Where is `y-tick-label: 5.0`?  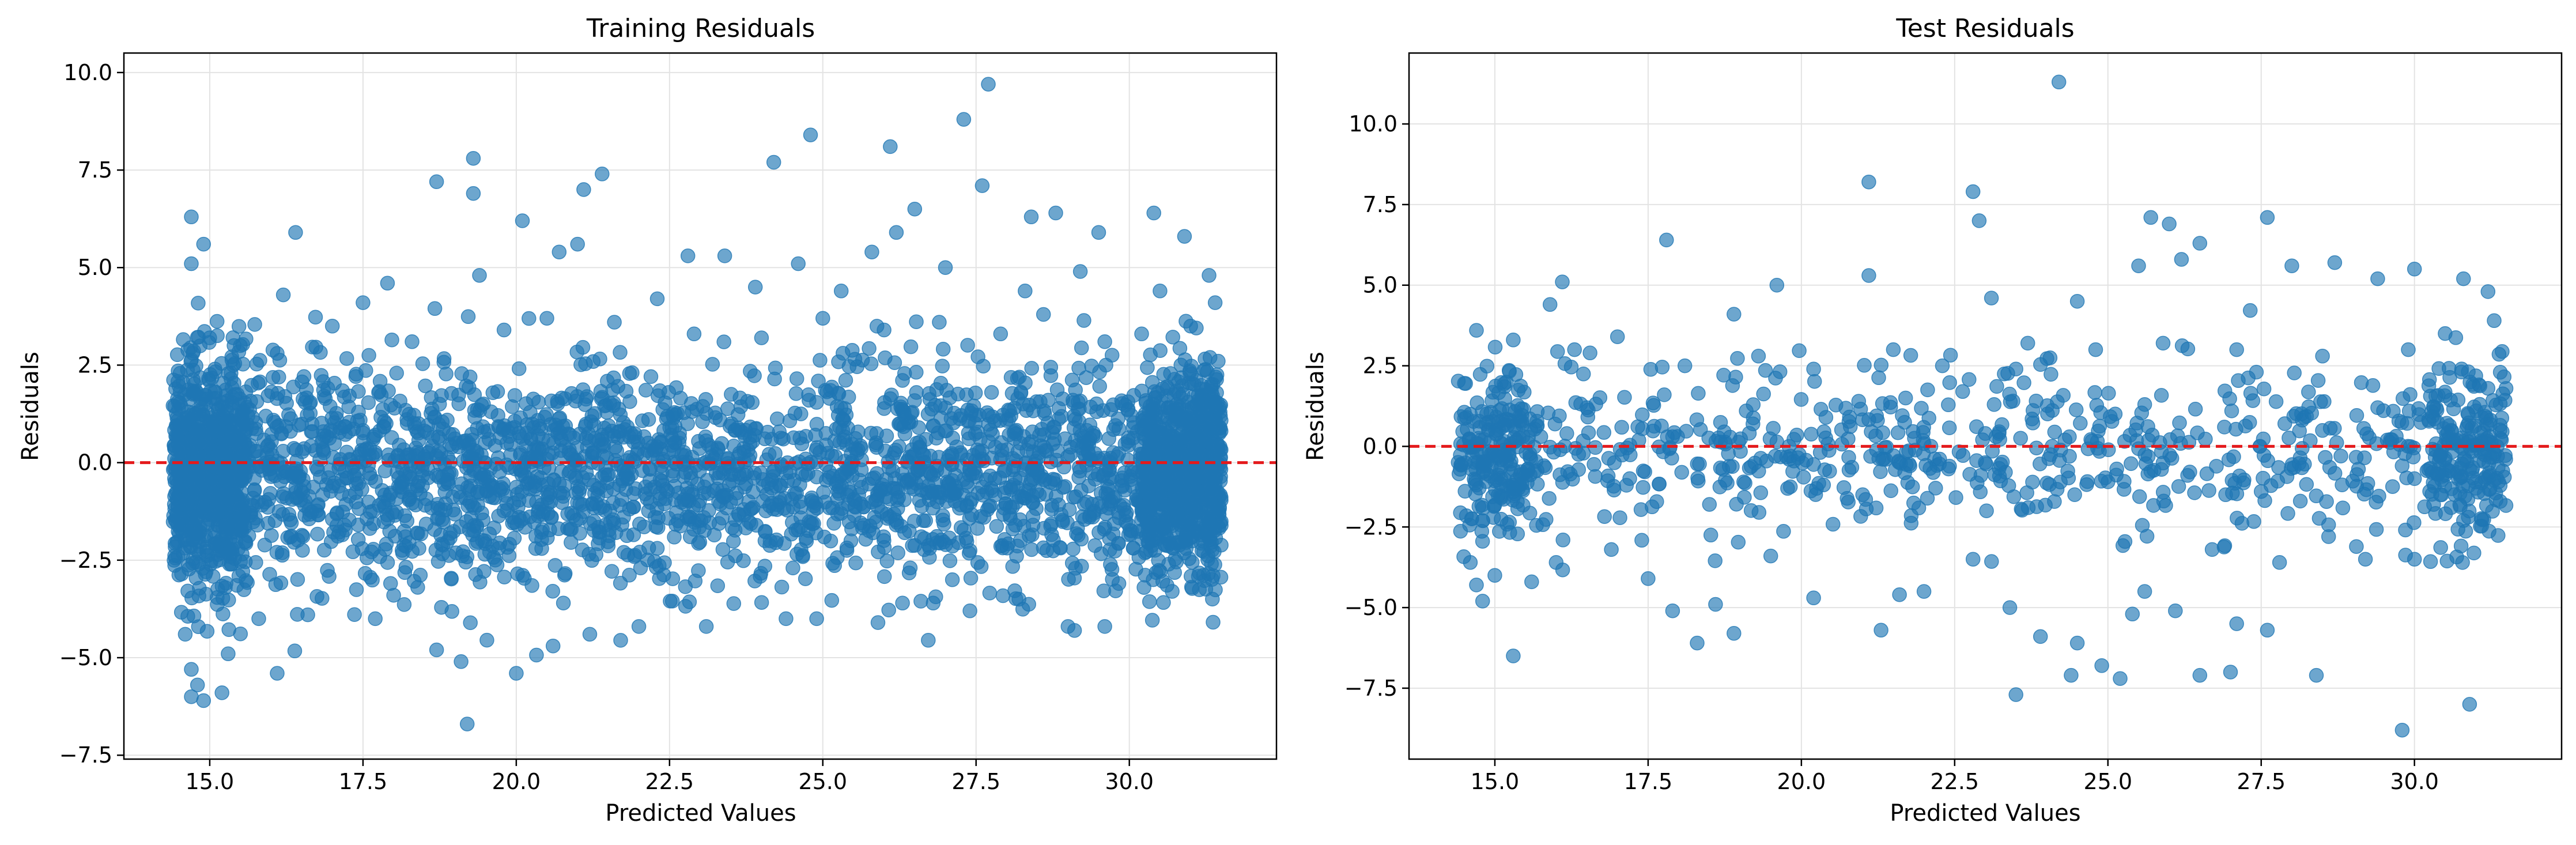
y-tick-label: 5.0 is located at coordinates (95, 267).